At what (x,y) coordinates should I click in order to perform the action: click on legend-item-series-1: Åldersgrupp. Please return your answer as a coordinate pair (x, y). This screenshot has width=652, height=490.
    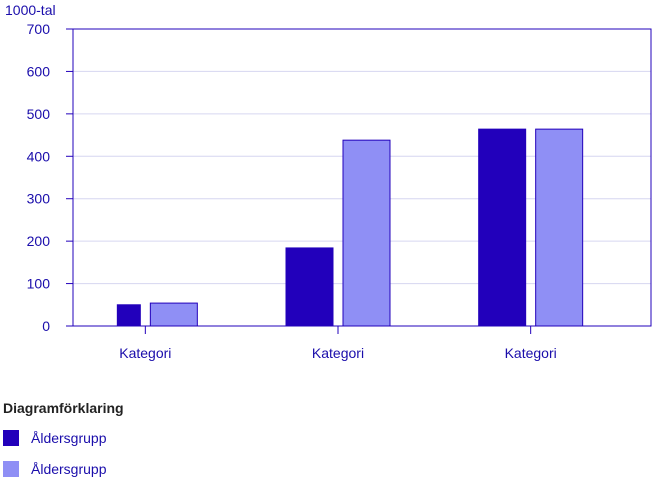
    Looking at the image, I should click on (63, 438).